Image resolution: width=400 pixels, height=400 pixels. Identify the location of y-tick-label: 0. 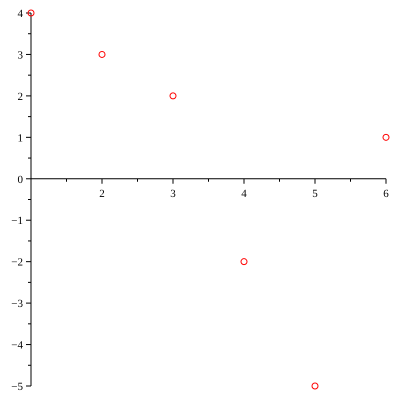
(21, 180).